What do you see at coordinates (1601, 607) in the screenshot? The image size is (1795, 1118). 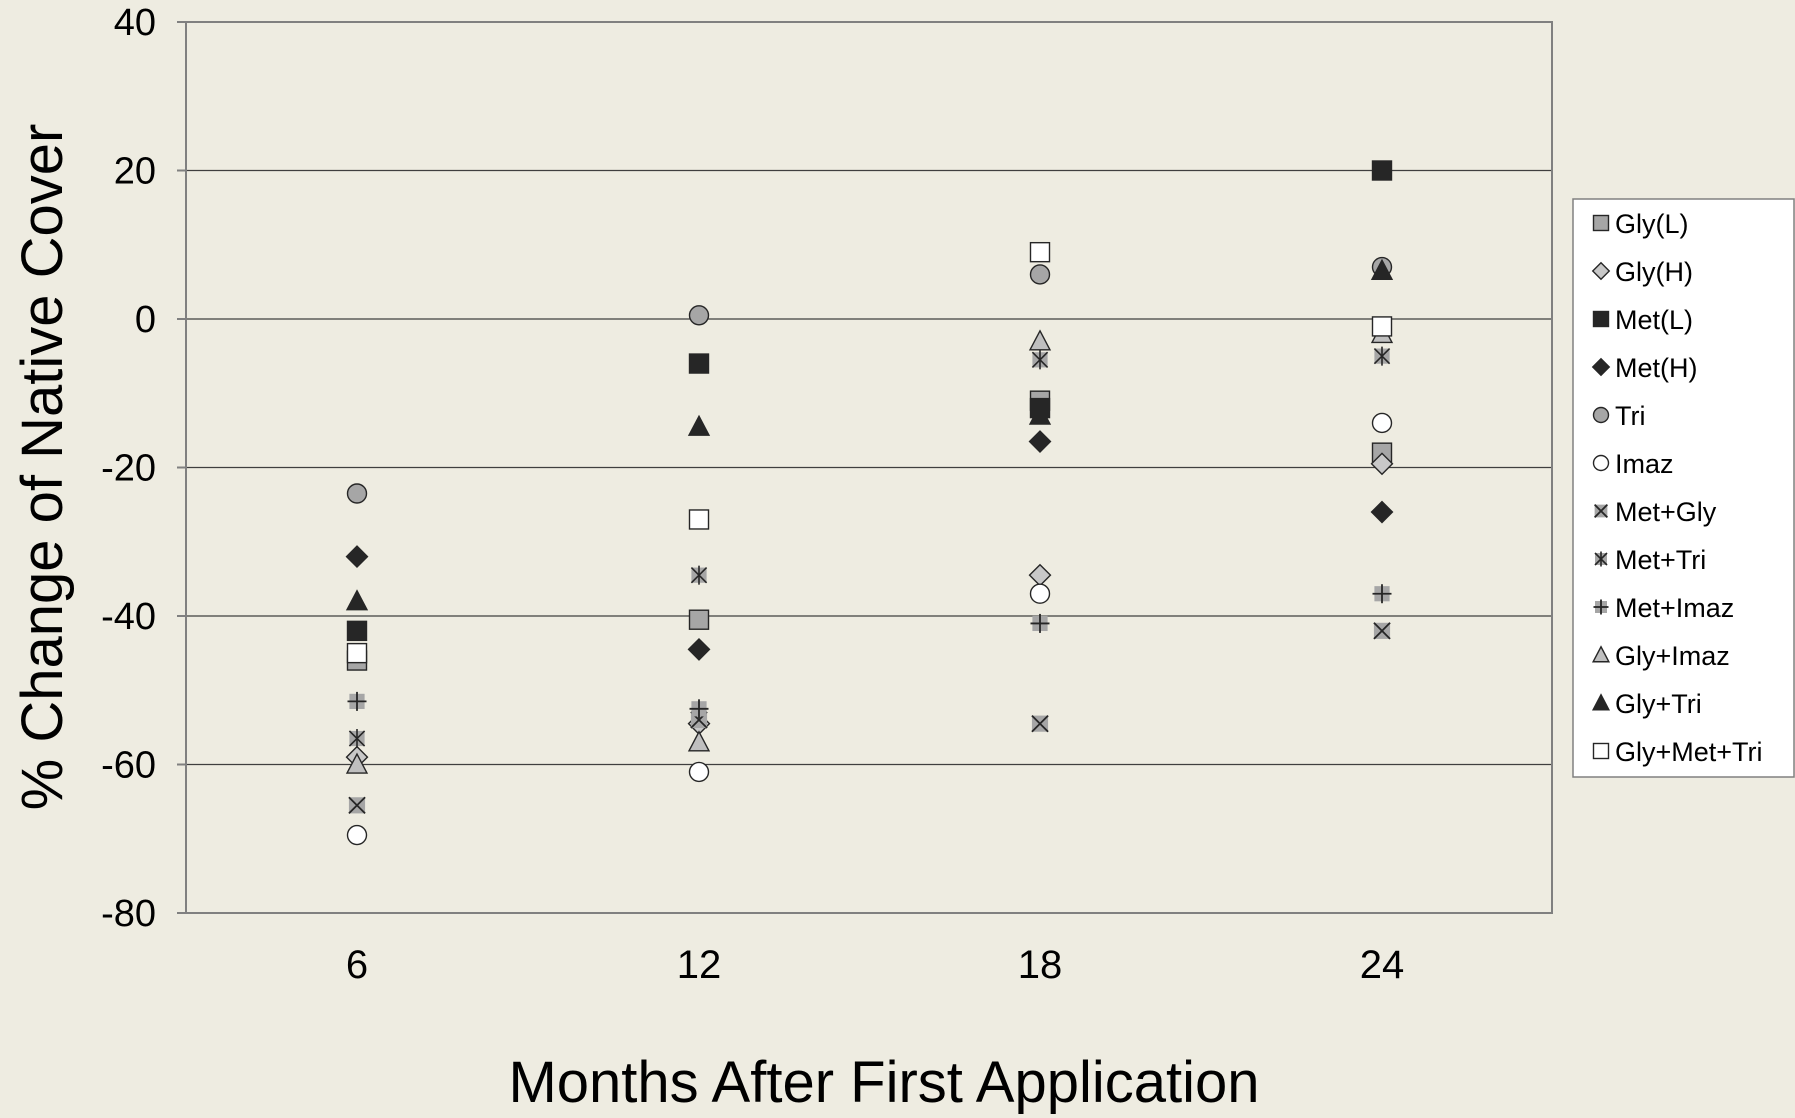 I see `legend-marker-met-imaz` at bounding box center [1601, 607].